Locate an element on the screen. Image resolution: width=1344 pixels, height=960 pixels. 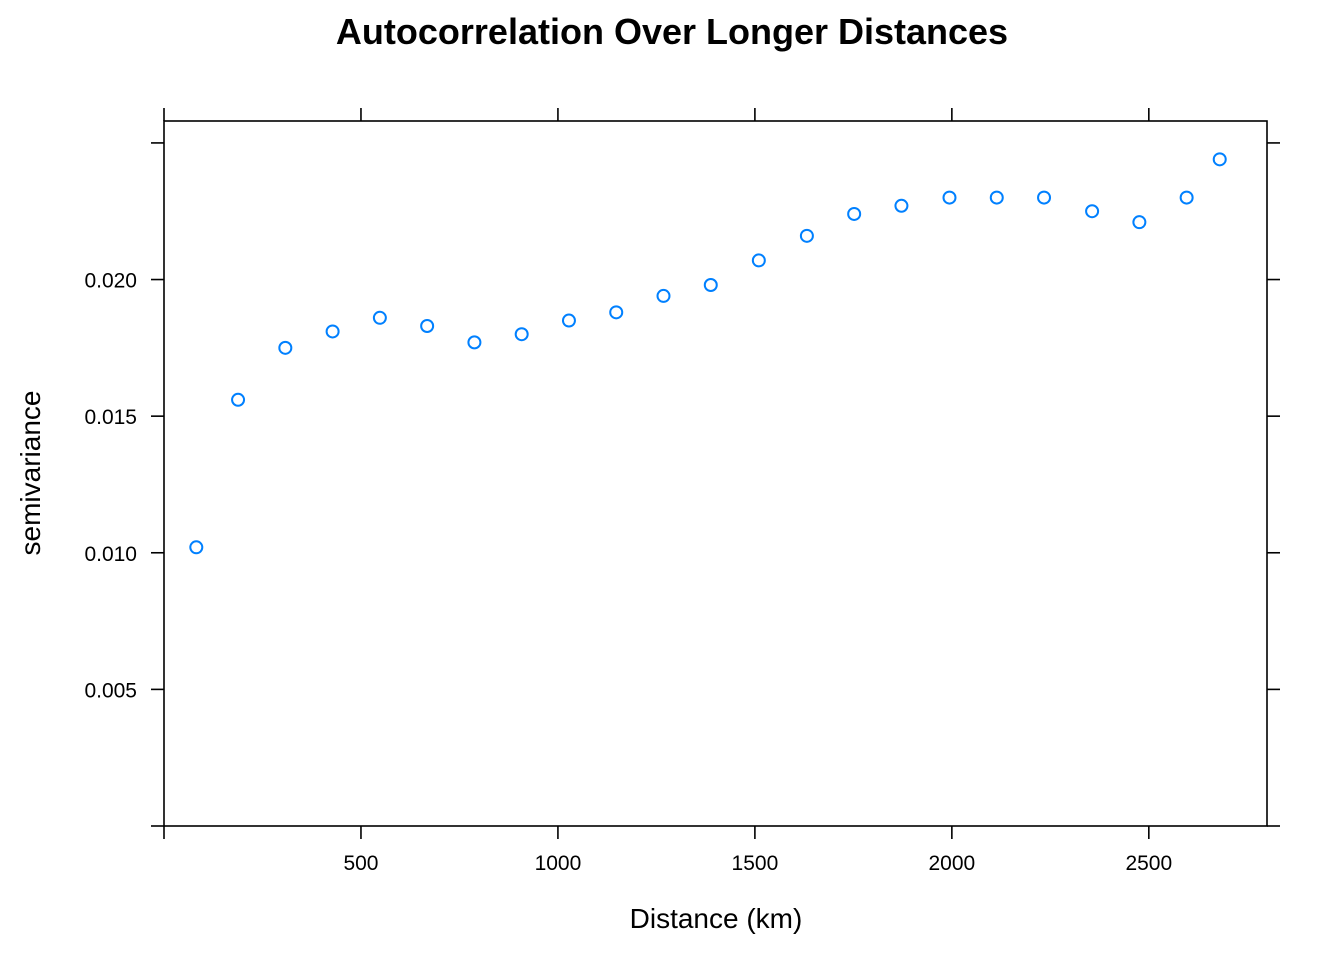
x-tick-label: 1000 is located at coordinates (558, 863).